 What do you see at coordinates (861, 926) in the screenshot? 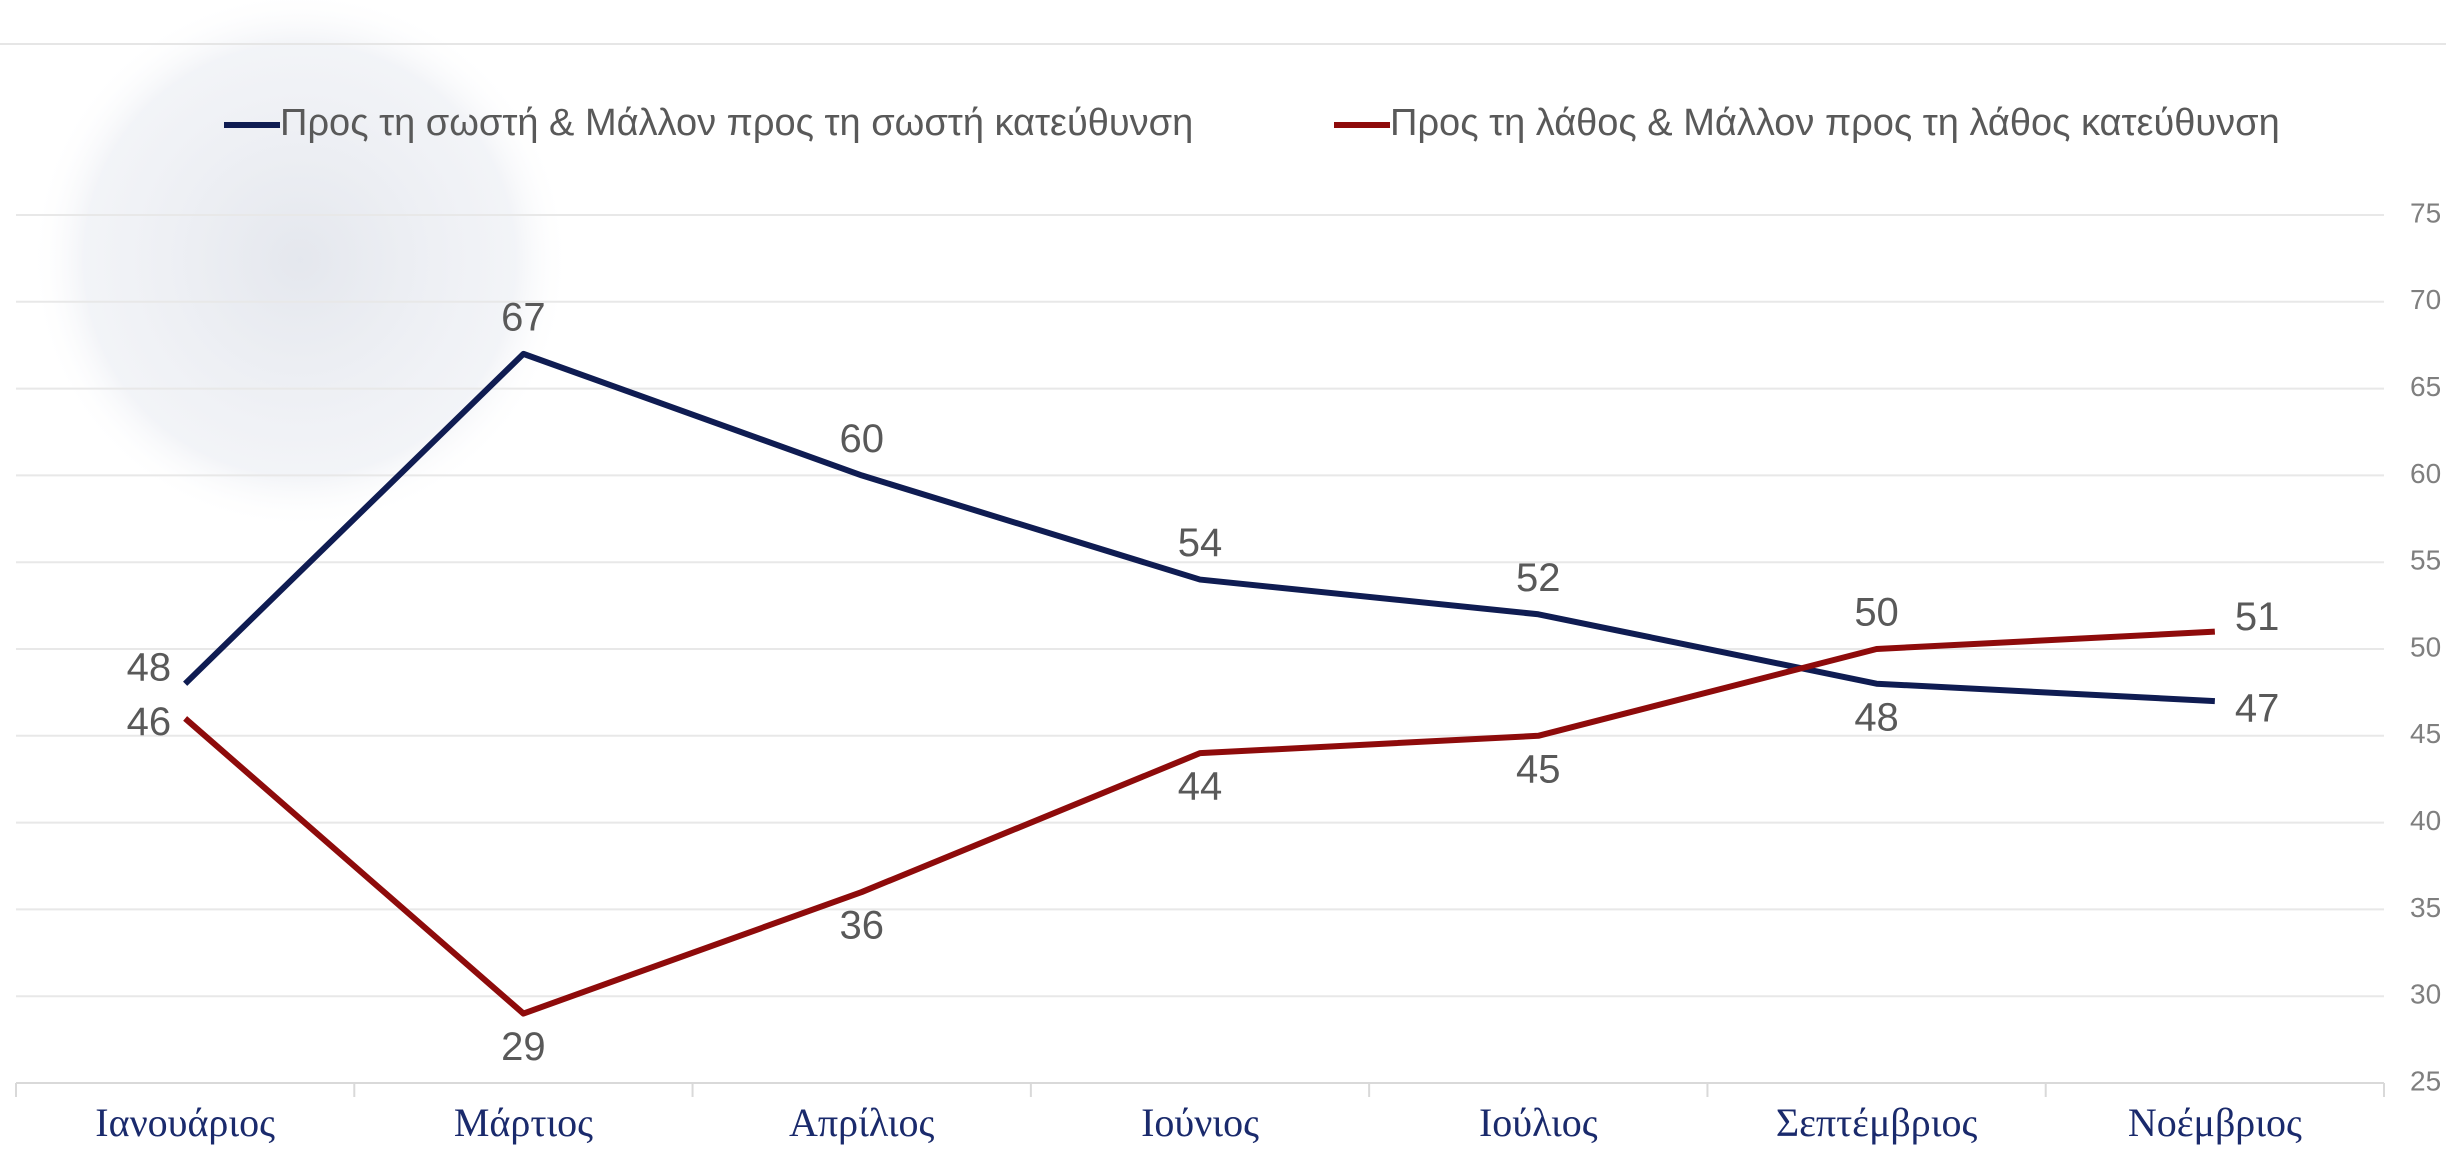
I see `data-label: 36` at bounding box center [861, 926].